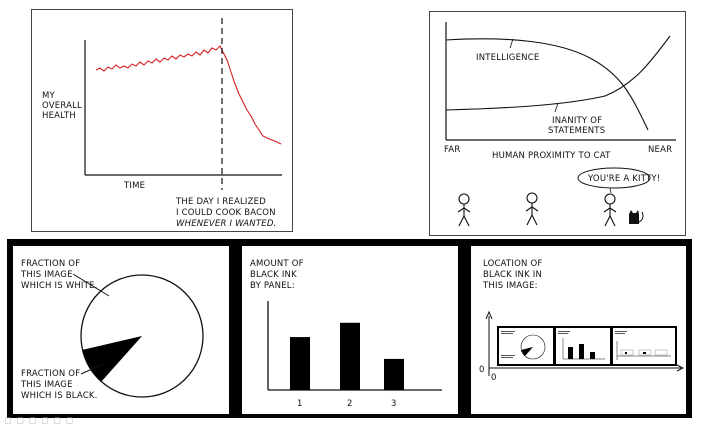 Image resolution: width=702 pixels, height=427 pixels. What do you see at coordinates (532, 209) in the screenshot?
I see `stick-figure-mid` at bounding box center [532, 209].